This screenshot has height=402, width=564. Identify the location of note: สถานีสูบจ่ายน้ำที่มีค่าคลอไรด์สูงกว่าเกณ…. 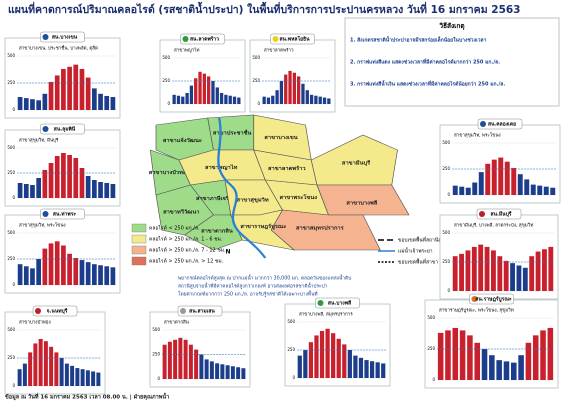
(253, 286).